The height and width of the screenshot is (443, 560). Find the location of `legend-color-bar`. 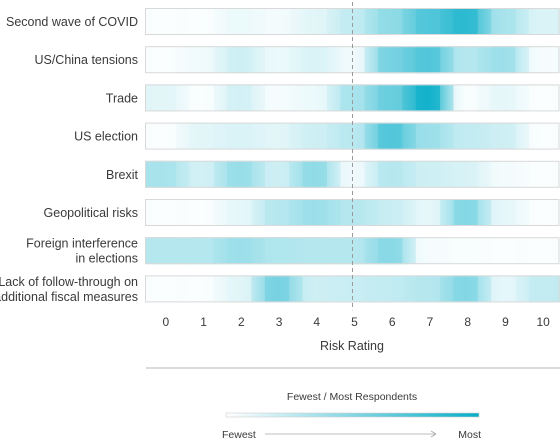

legend-color-bar is located at coordinates (352, 415).